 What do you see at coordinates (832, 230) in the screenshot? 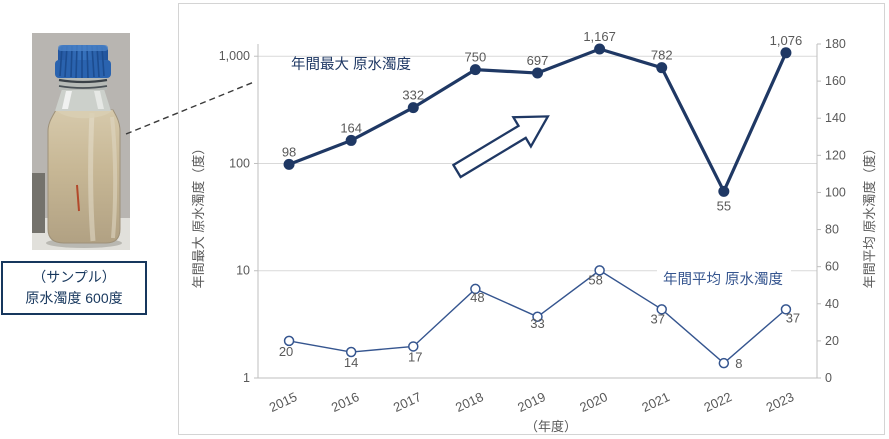
I see `right-axis-tick-label: 80` at bounding box center [832, 230].